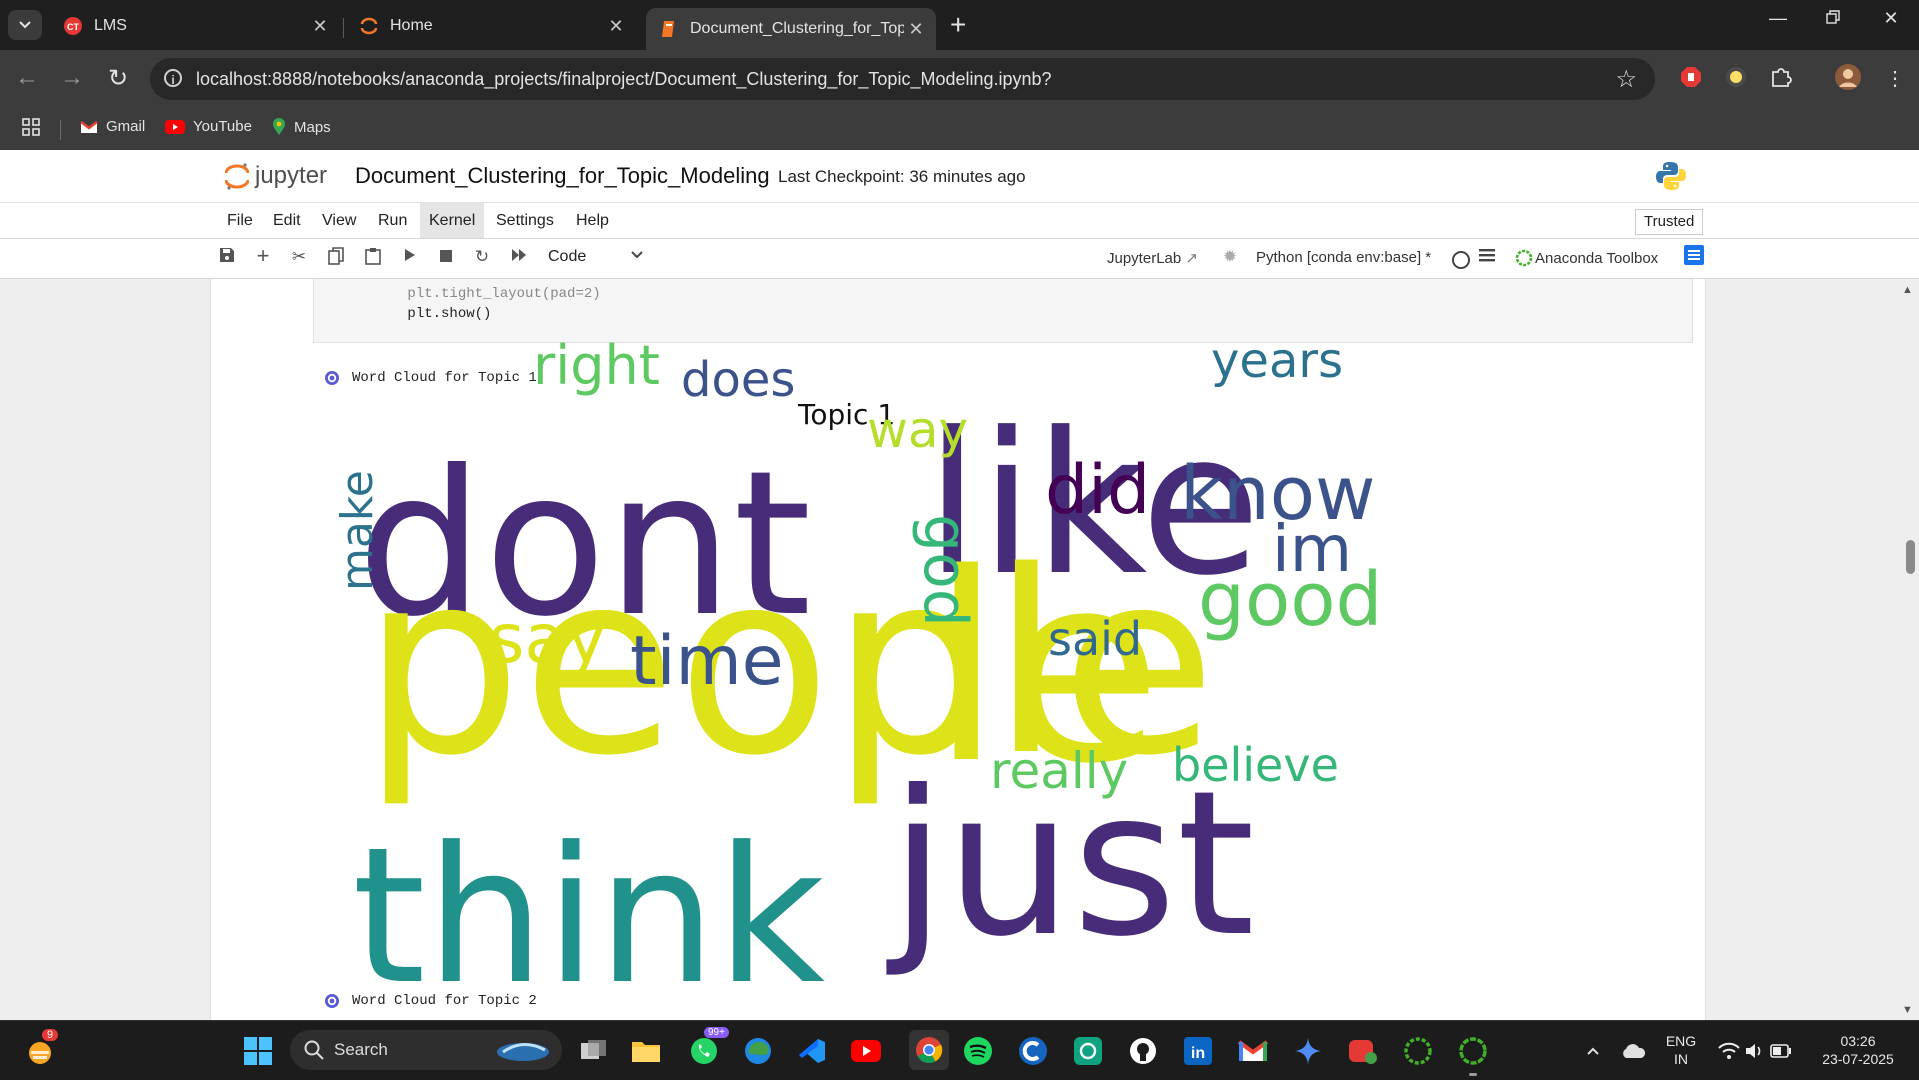 This screenshot has height=1080, width=1919. What do you see at coordinates (519, 257) in the screenshot?
I see `restart-run-all-icon` at bounding box center [519, 257].